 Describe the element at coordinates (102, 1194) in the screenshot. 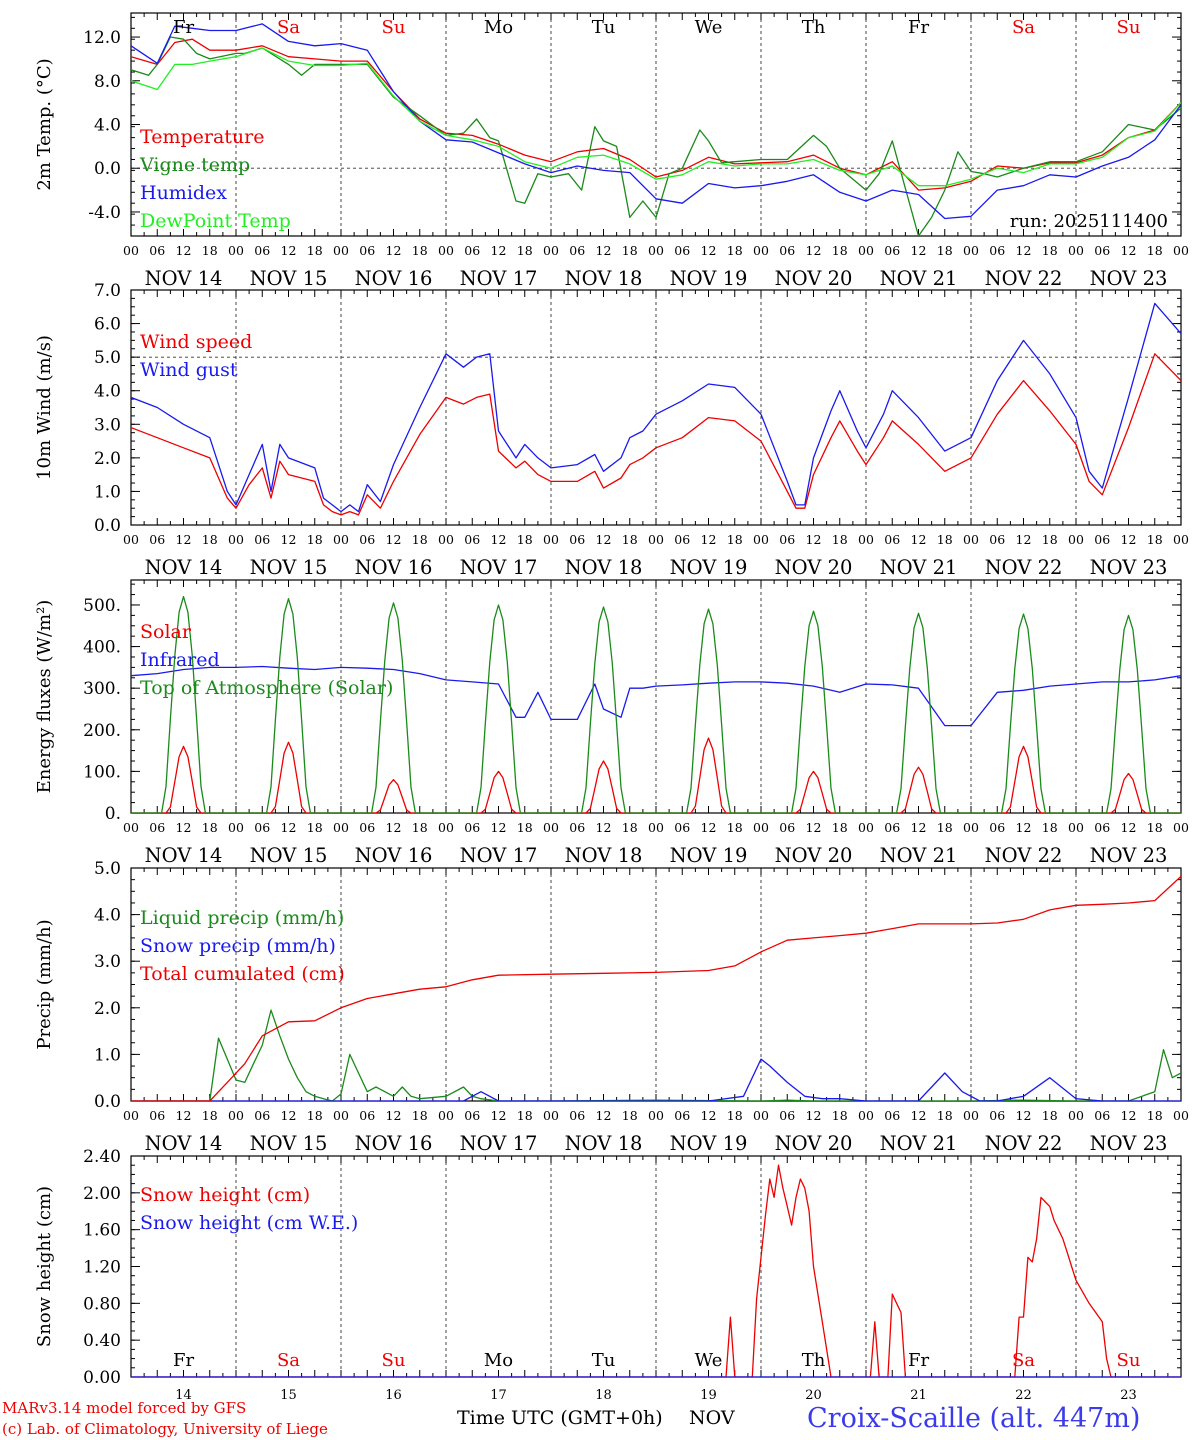

I see `y-tick-label: 2.00` at that location.